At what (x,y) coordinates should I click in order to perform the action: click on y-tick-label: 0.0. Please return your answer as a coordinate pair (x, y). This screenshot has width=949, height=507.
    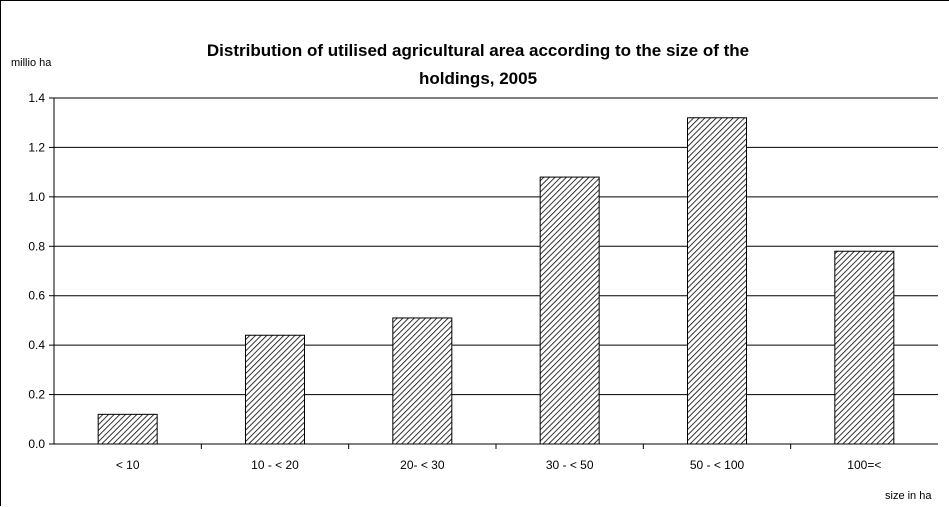
    Looking at the image, I should click on (36, 444).